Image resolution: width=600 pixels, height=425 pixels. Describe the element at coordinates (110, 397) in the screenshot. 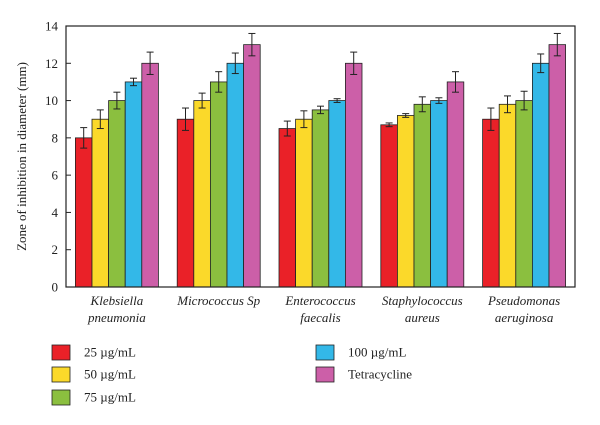

I see `legend-label-3: 75 µg/mL` at that location.